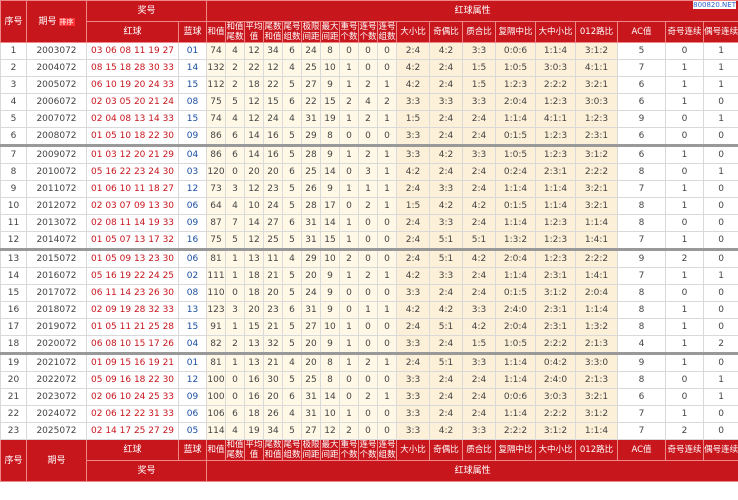 Image resolution: width=738 pixels, height=500 pixels. What do you see at coordinates (685, 32) in the screenshot?
I see `column-header: 奇号连续` at bounding box center [685, 32].